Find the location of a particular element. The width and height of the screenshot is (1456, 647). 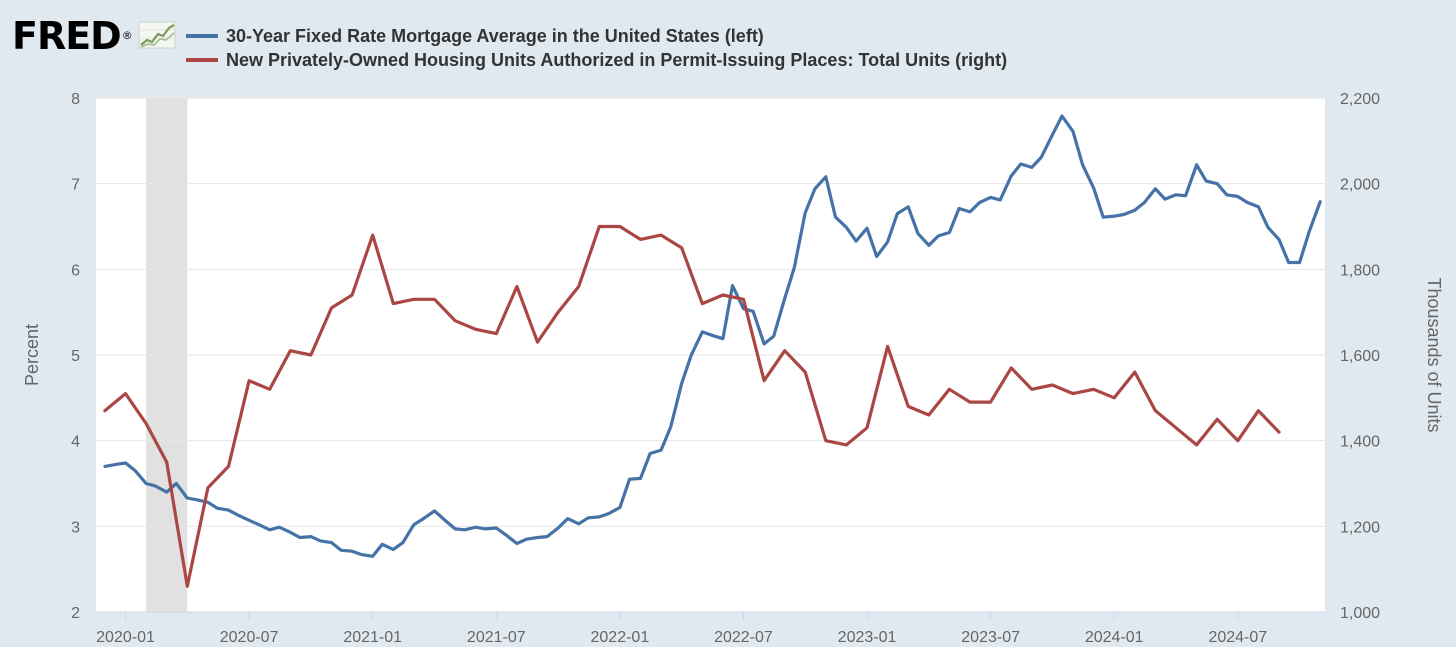

x-tick-label: 2024-01 is located at coordinates (1114, 637).